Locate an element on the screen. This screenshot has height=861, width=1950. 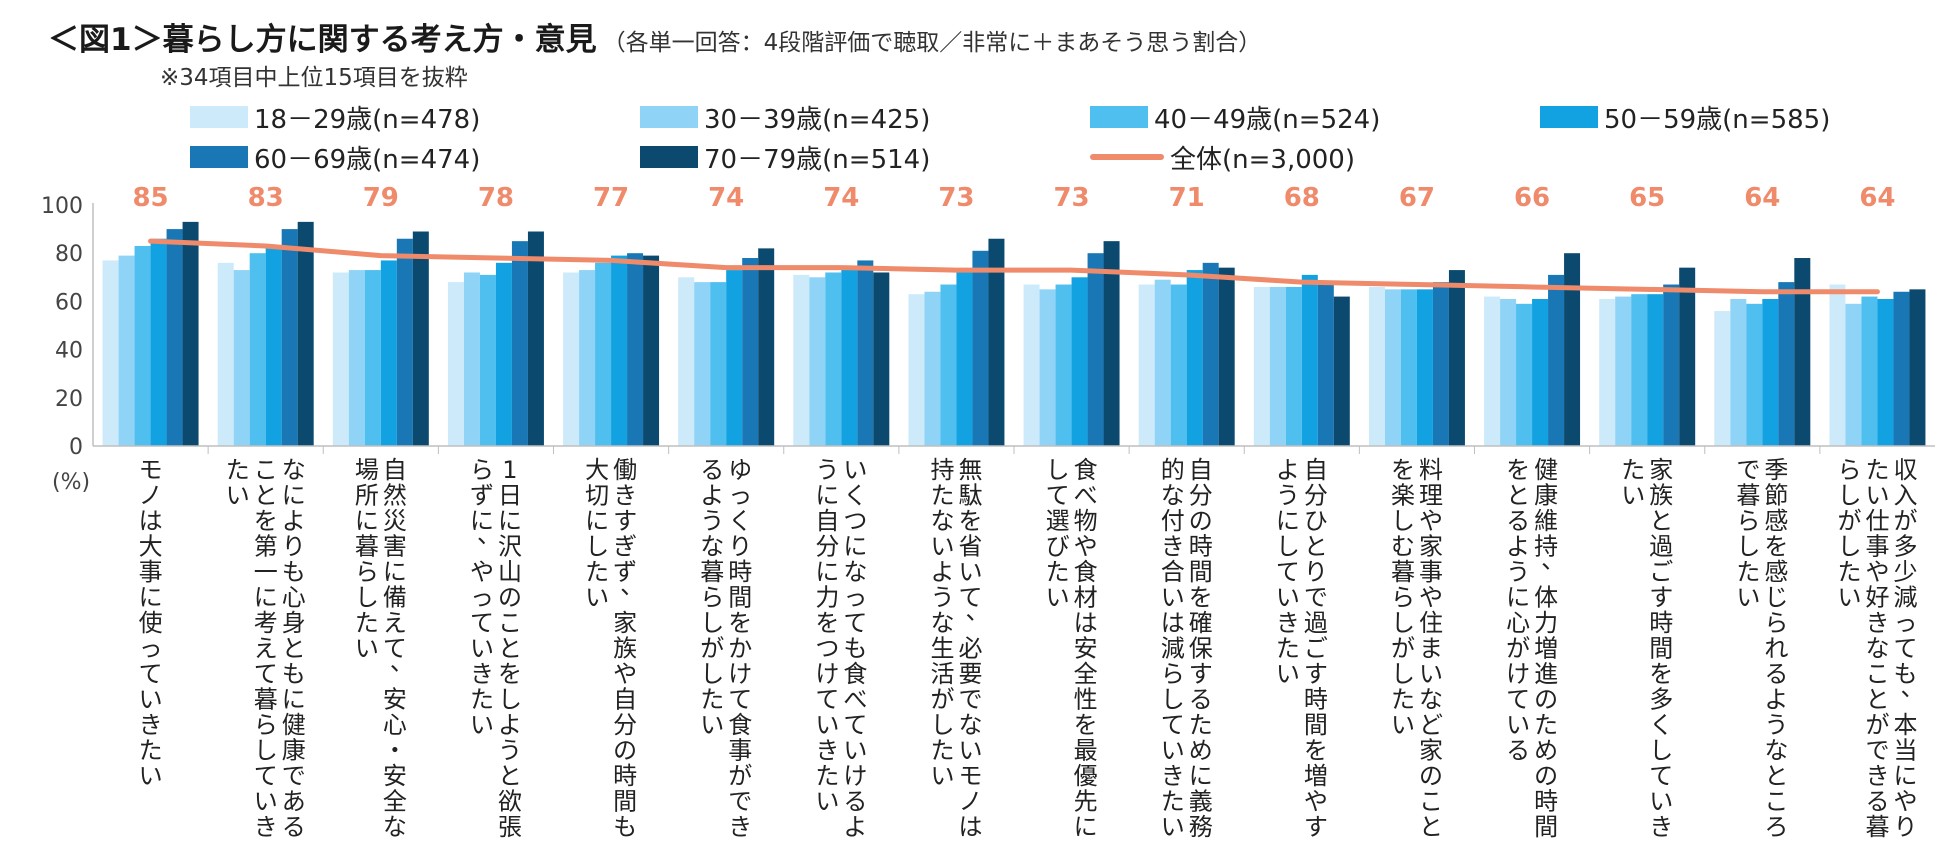
y-unit-label: (%) is located at coordinates (71, 482).